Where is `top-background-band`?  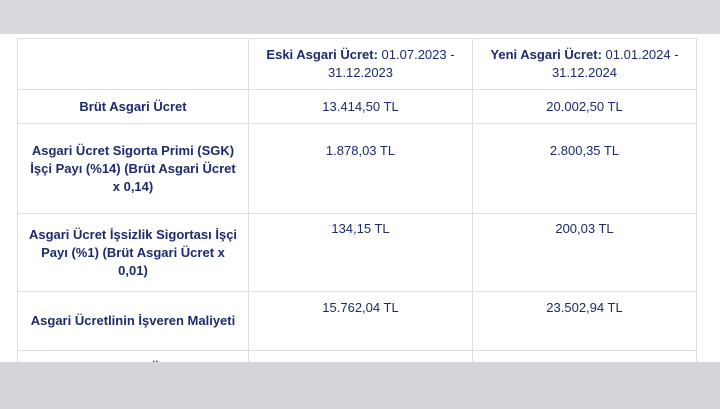
top-background-band is located at coordinates (360, 17).